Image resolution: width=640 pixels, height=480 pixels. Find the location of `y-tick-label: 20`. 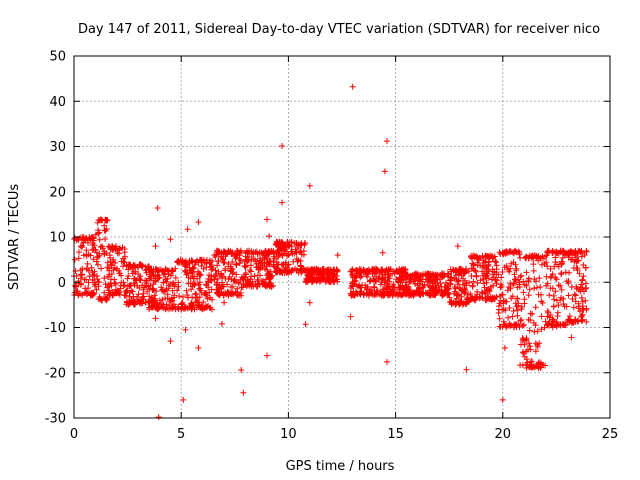

y-tick-label: 20 is located at coordinates (57, 192).